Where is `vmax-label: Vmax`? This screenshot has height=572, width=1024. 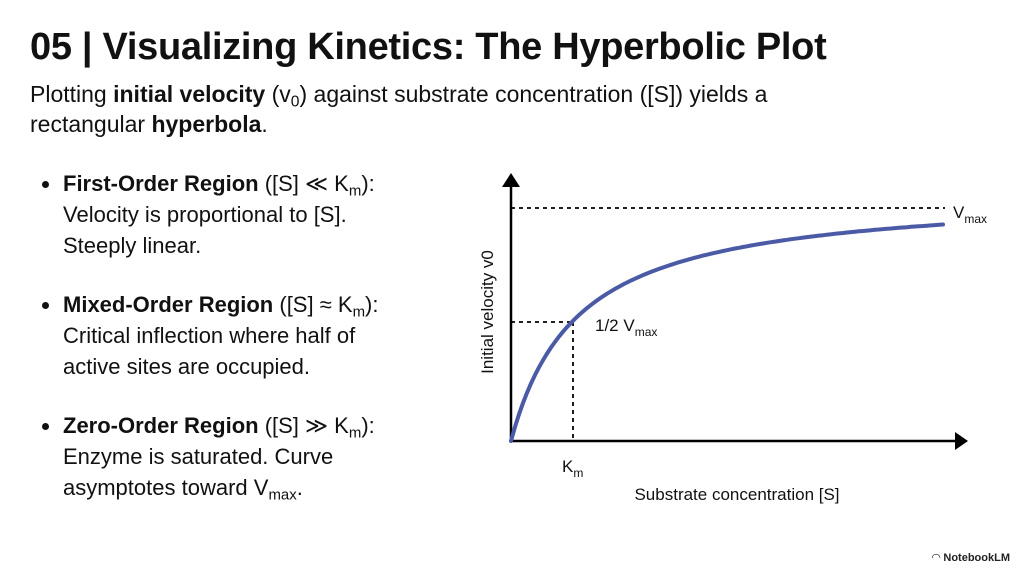 vmax-label: Vmax is located at coordinates (970, 214).